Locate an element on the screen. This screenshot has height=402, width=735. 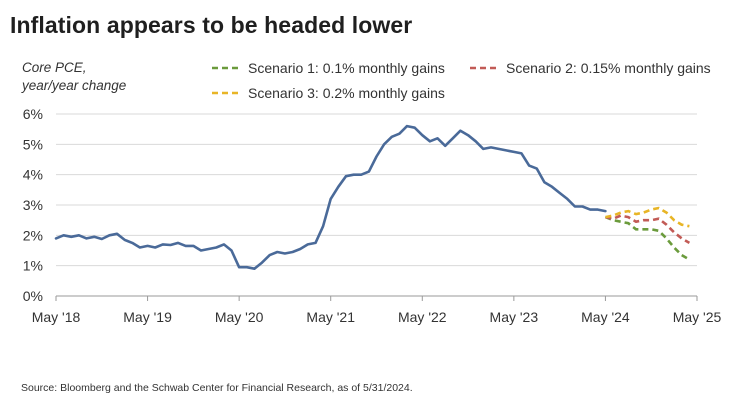
chart-title: Inflation appears to be headed lower is located at coordinates (211, 25).